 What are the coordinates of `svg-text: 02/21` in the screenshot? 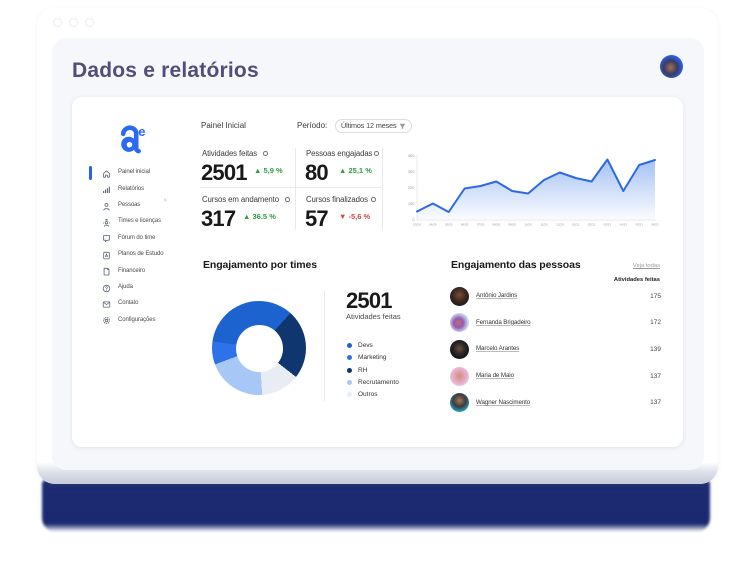 It's located at (592, 225).